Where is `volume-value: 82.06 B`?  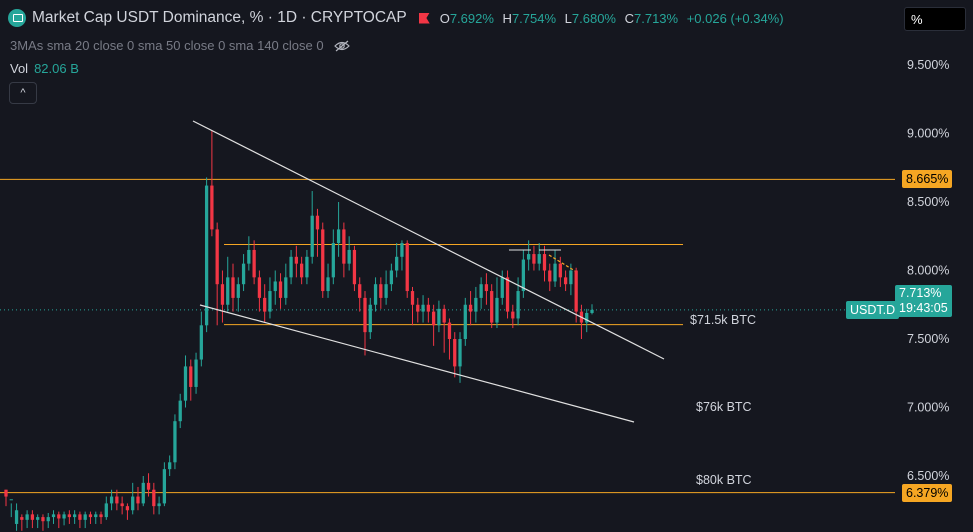
volume-value: 82.06 B is located at coordinates (56, 68).